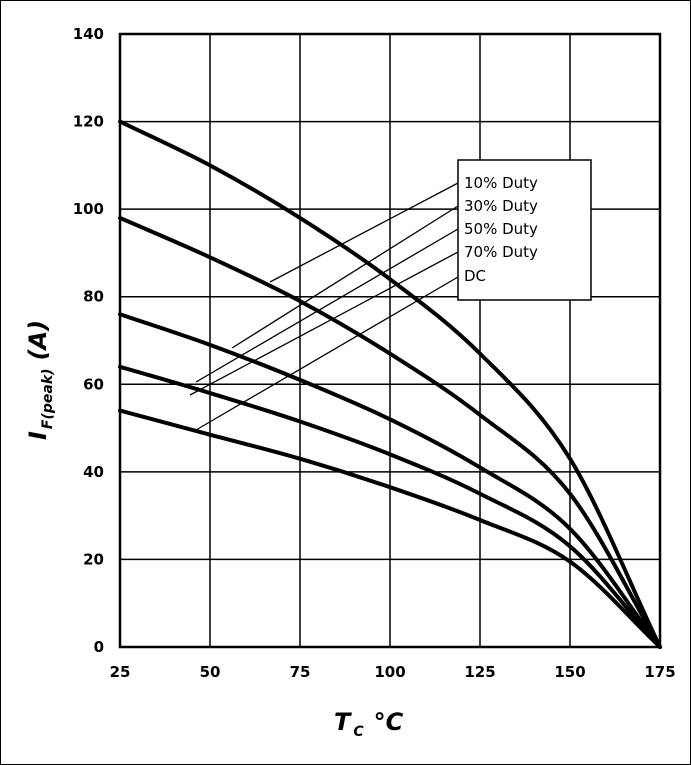  What do you see at coordinates (93, 559) in the screenshot?
I see `y-tick-label-20: 20` at bounding box center [93, 559].